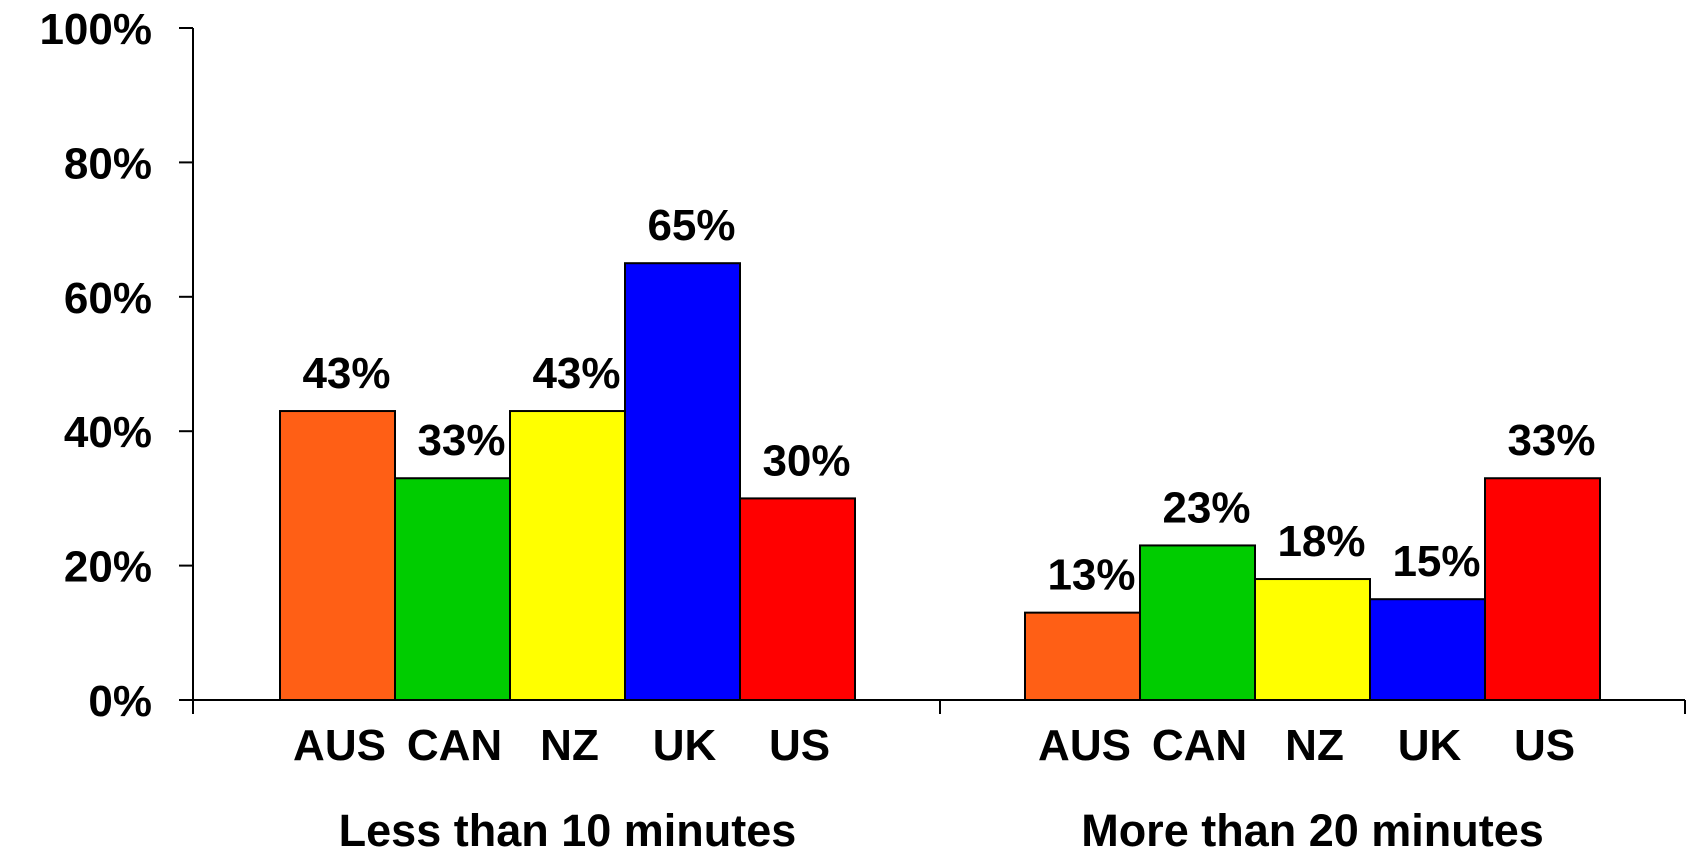  Describe the element at coordinates (108, 163) in the screenshot. I see `y-tick-label: 80%` at that location.